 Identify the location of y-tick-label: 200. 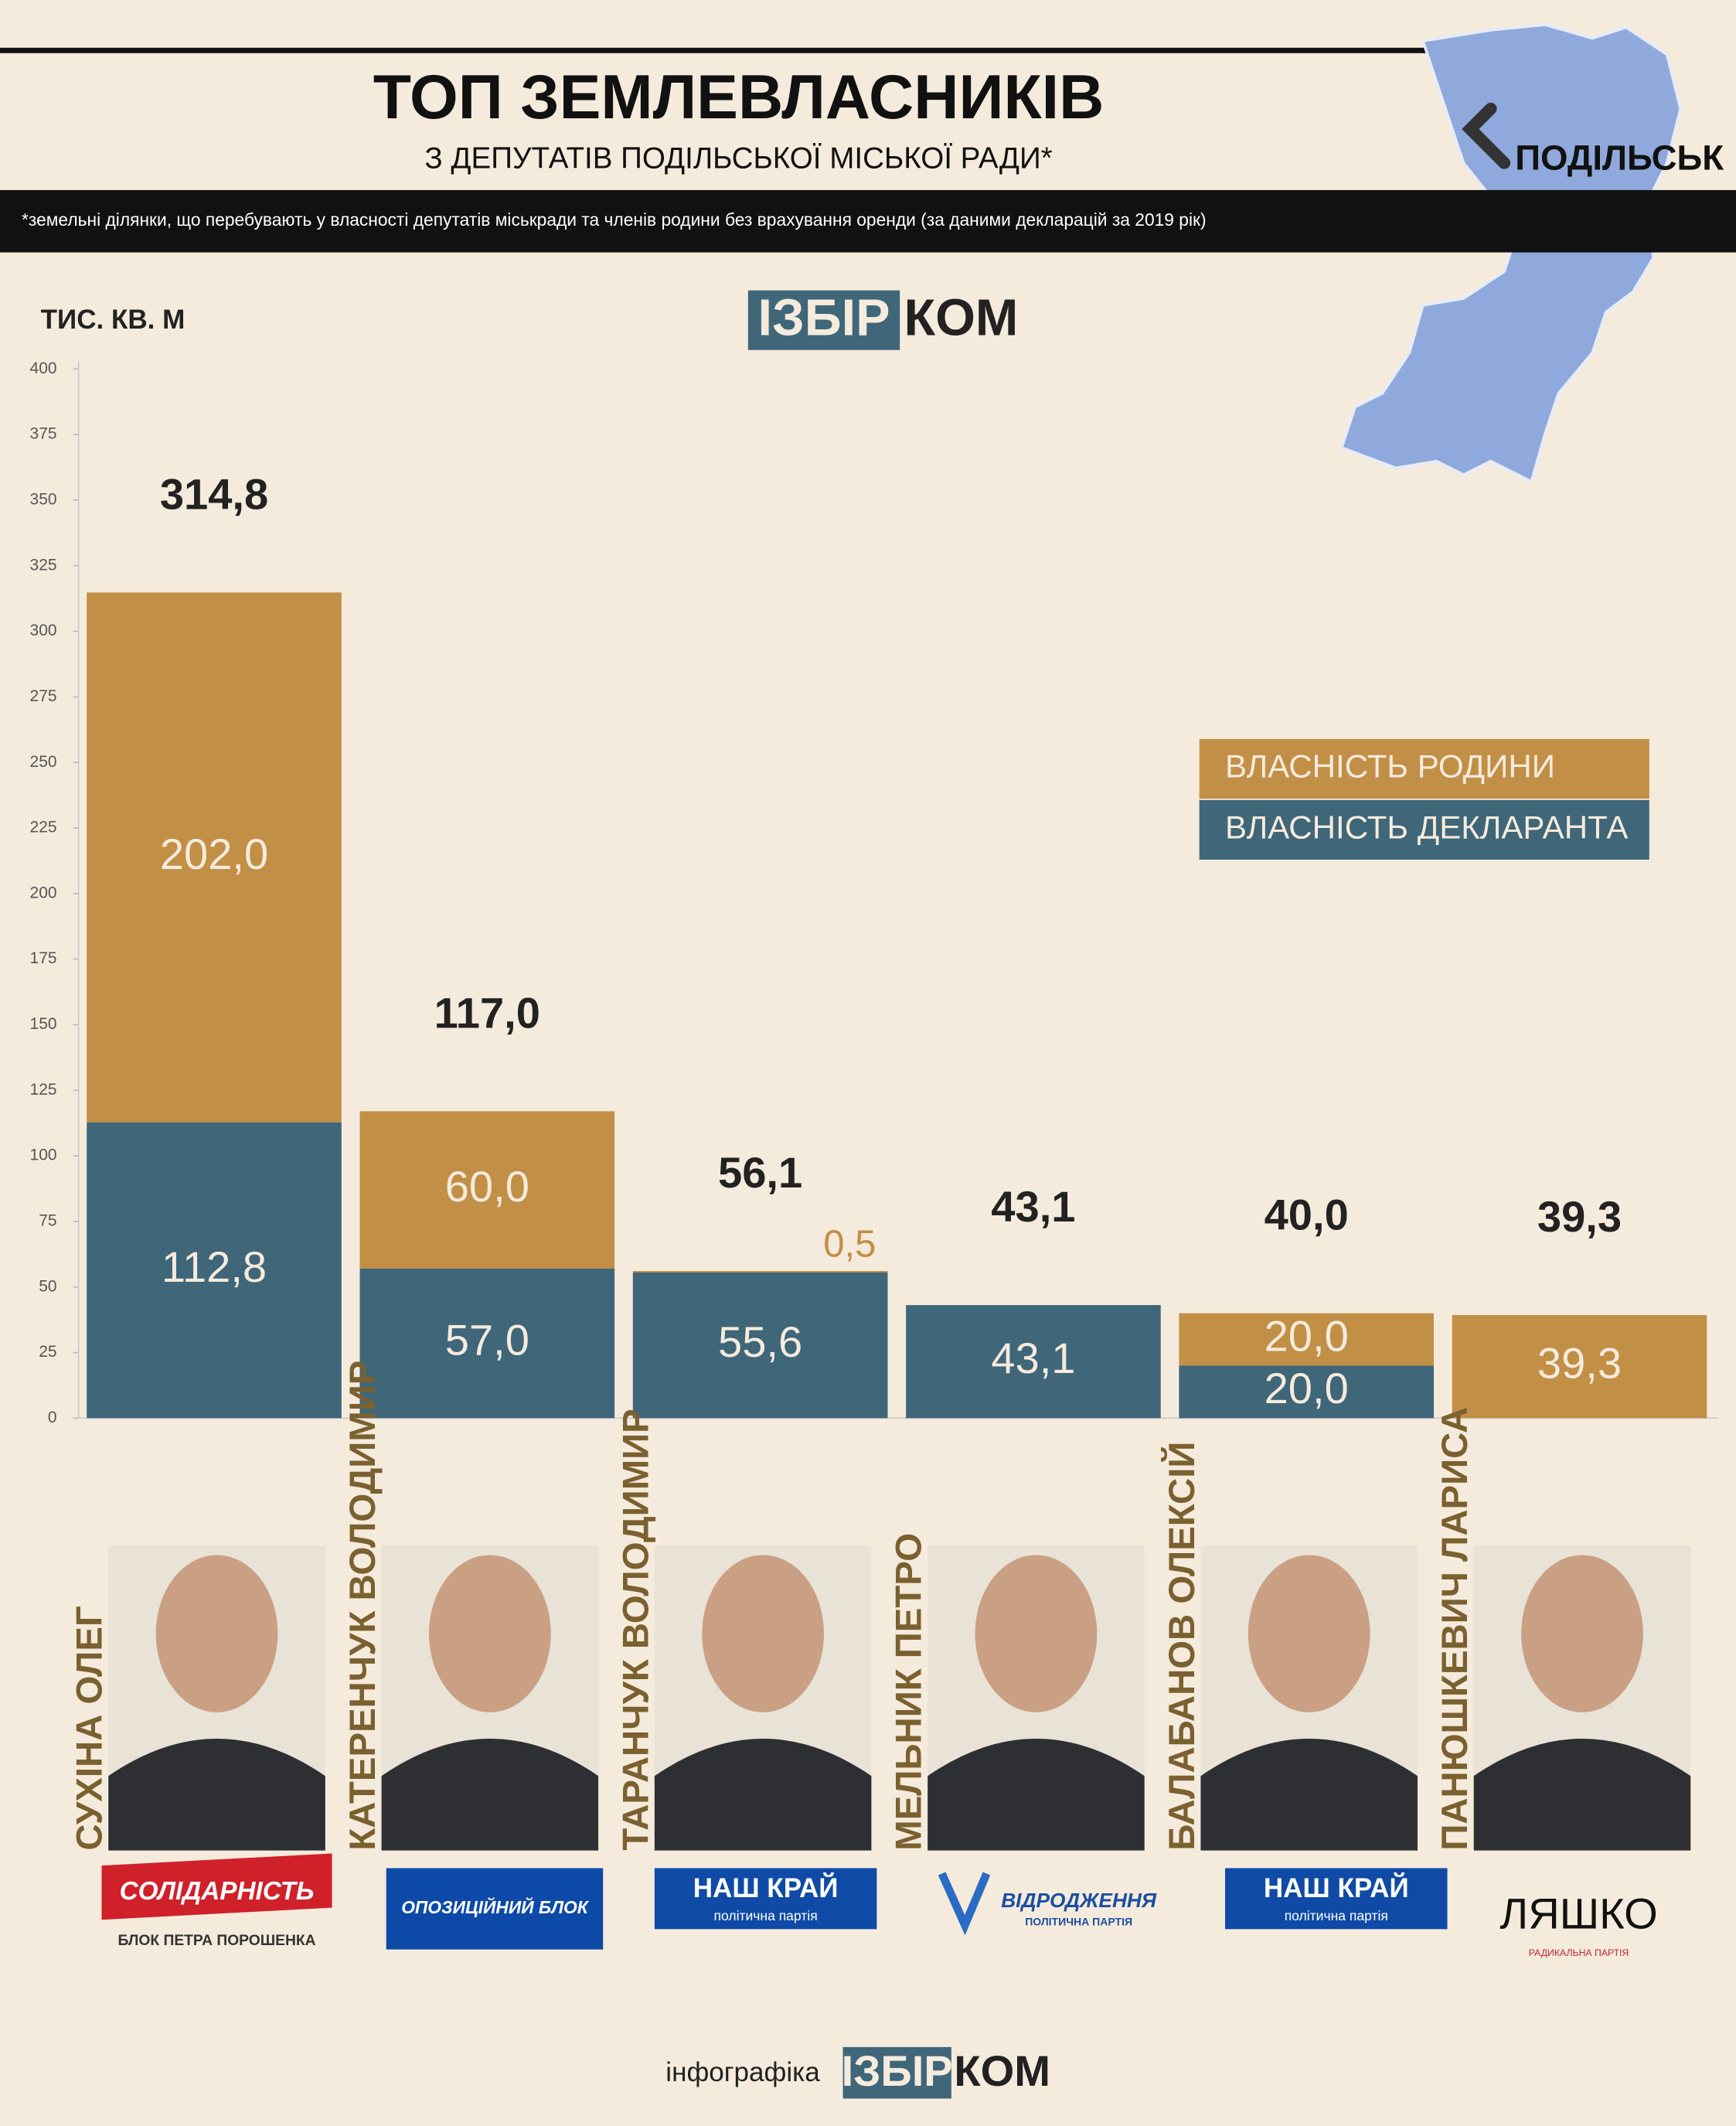
(44, 892).